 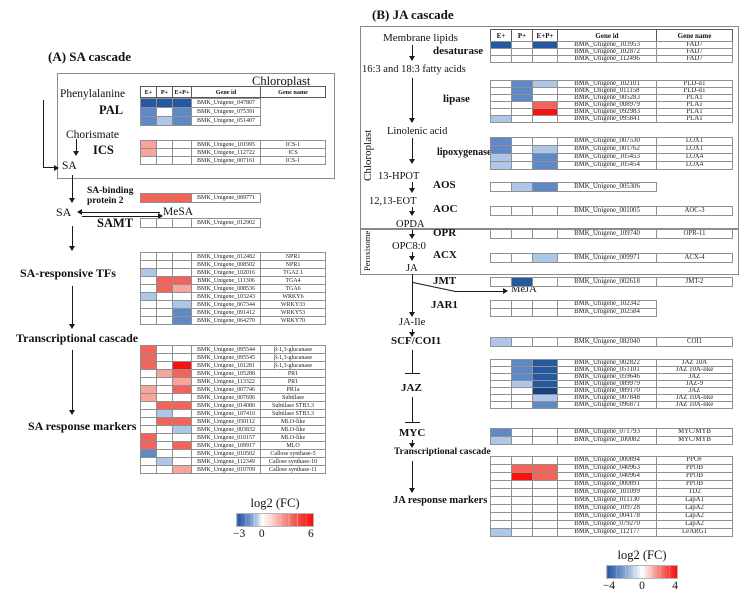 What do you see at coordinates (413, 99) in the screenshot?
I see `line-lipase` at bounding box center [413, 99].